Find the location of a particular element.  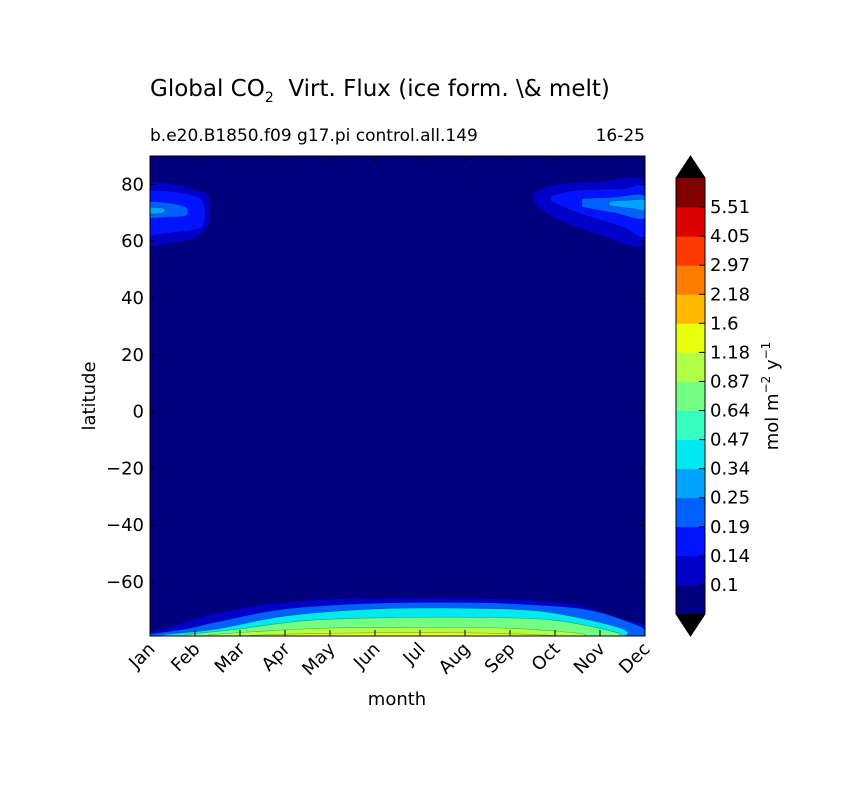

colorbar-outline is located at coordinates (690, 396).